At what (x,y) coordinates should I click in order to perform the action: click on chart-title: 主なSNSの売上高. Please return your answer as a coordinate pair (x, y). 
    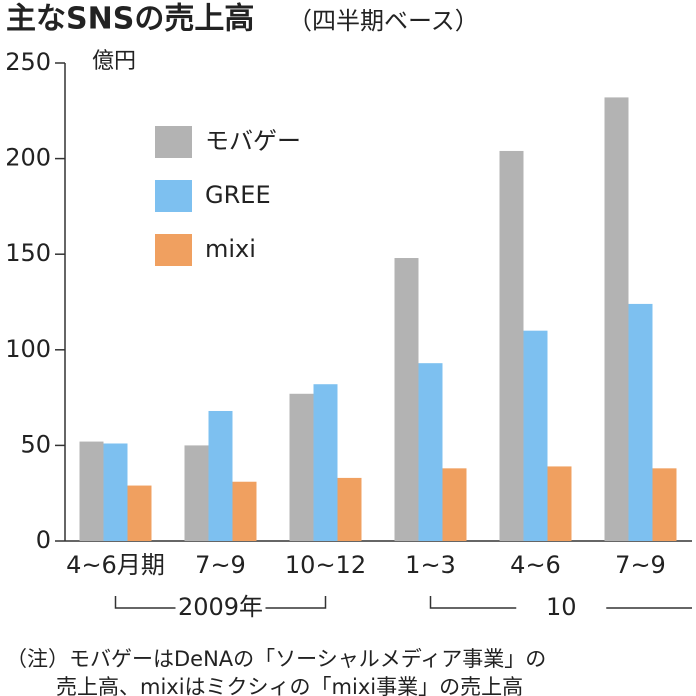
    Looking at the image, I should click on (130, 19).